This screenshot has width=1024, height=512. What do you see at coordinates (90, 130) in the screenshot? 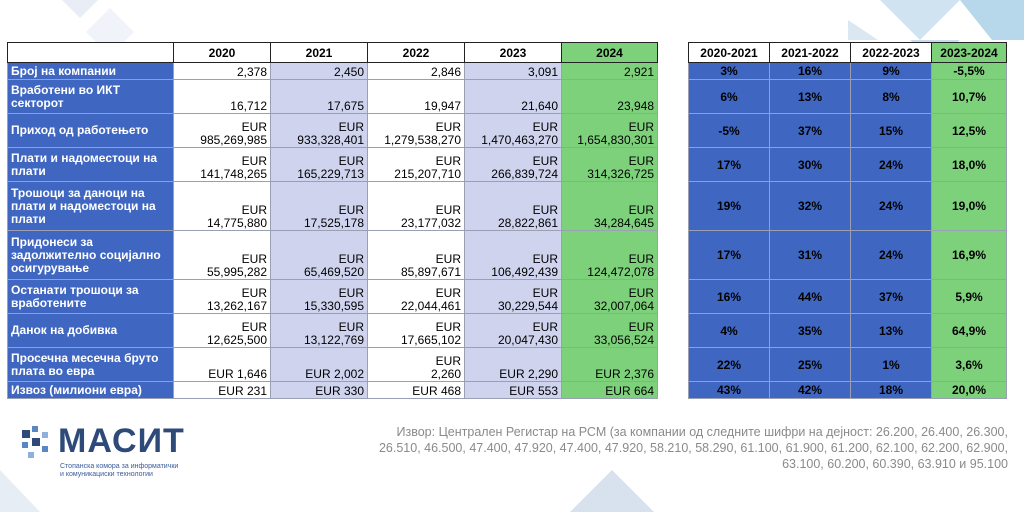
I see `row-label: Приход од работењето` at bounding box center [90, 130].